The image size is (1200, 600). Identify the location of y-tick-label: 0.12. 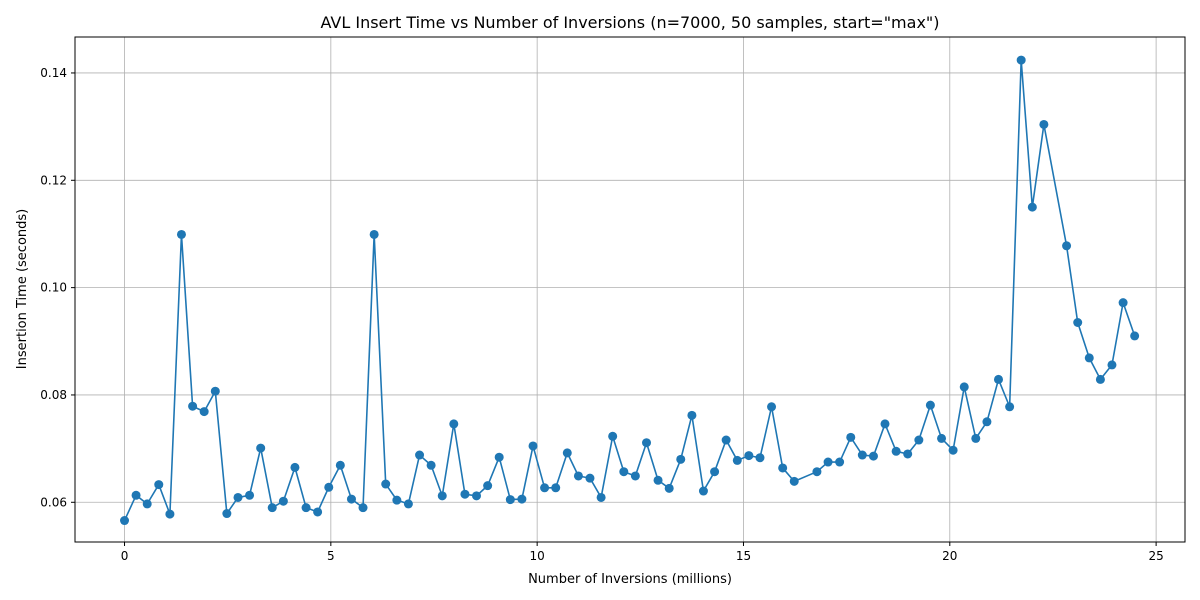
(53, 180).